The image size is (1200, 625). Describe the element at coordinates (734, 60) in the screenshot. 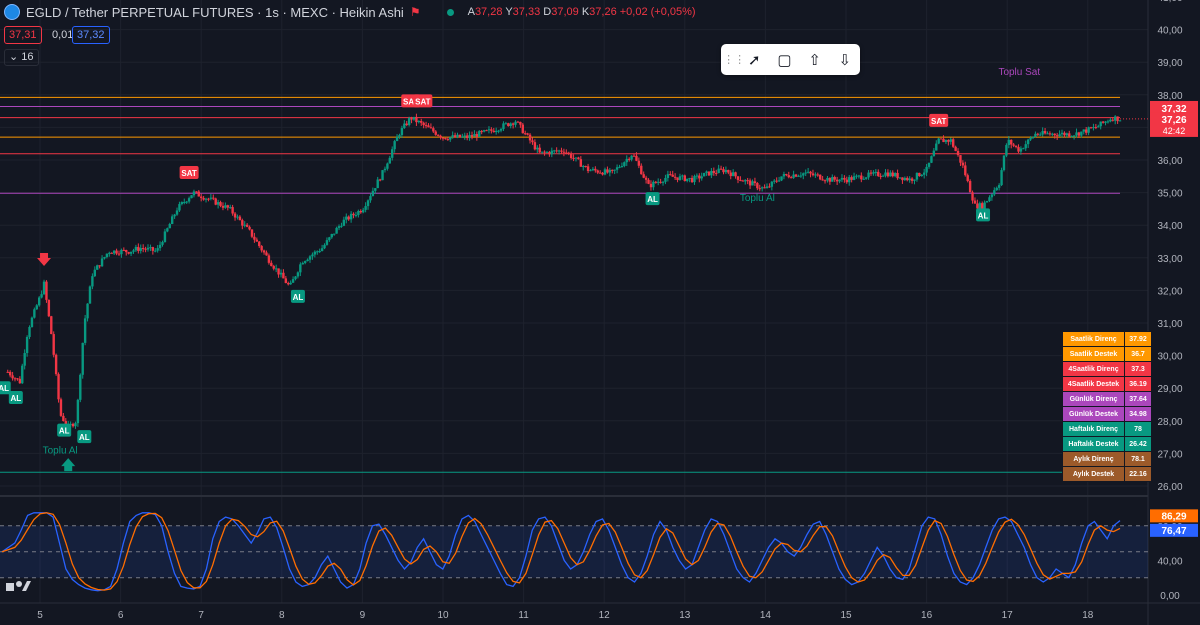

I see `drag-grip-icon: ⋮⋮` at that location.